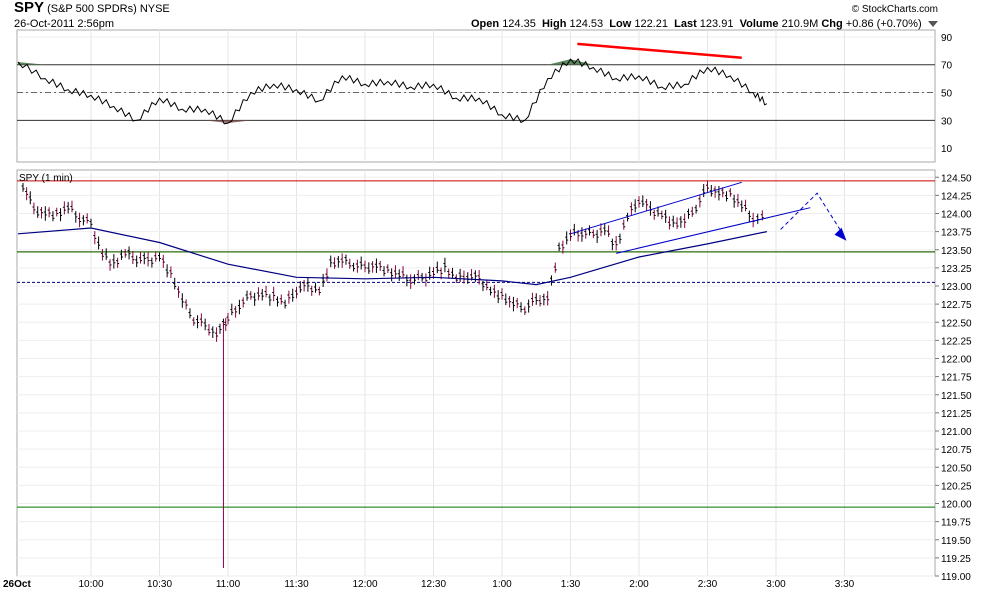  I want to click on x-tick-label: 2:00, so click(639, 584).